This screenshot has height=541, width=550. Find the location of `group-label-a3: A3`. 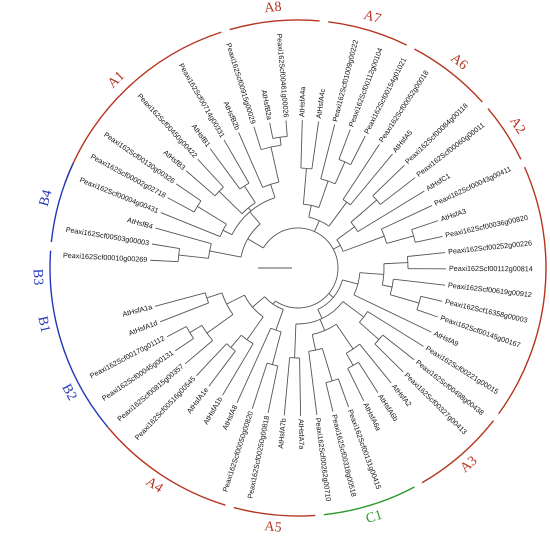

group-label-a3: A3 is located at coordinates (469, 464).